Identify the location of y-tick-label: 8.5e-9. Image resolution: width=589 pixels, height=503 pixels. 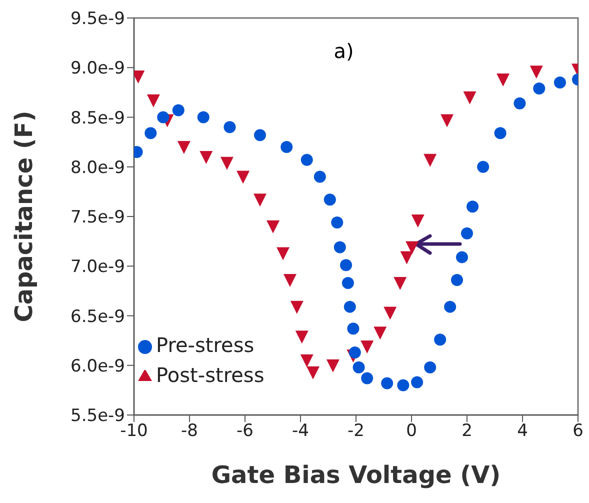
(97, 118).